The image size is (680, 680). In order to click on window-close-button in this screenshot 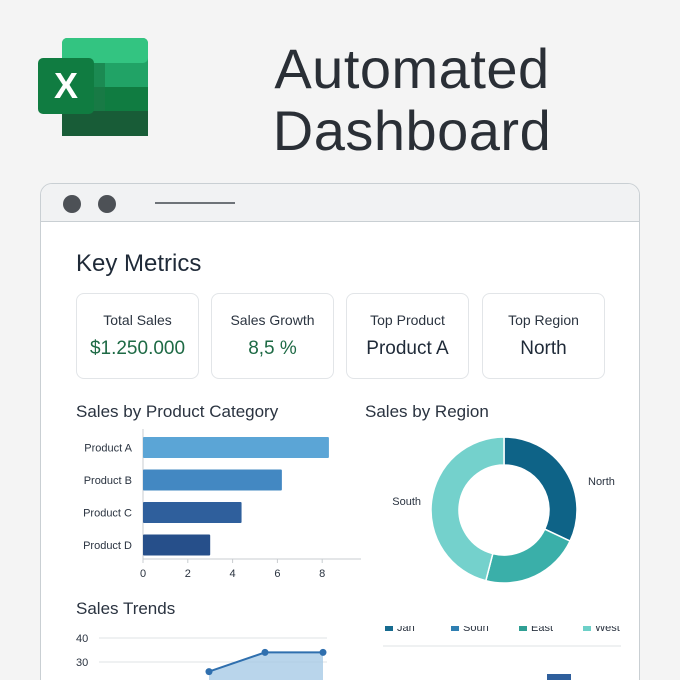, I will do `click(72, 204)`.